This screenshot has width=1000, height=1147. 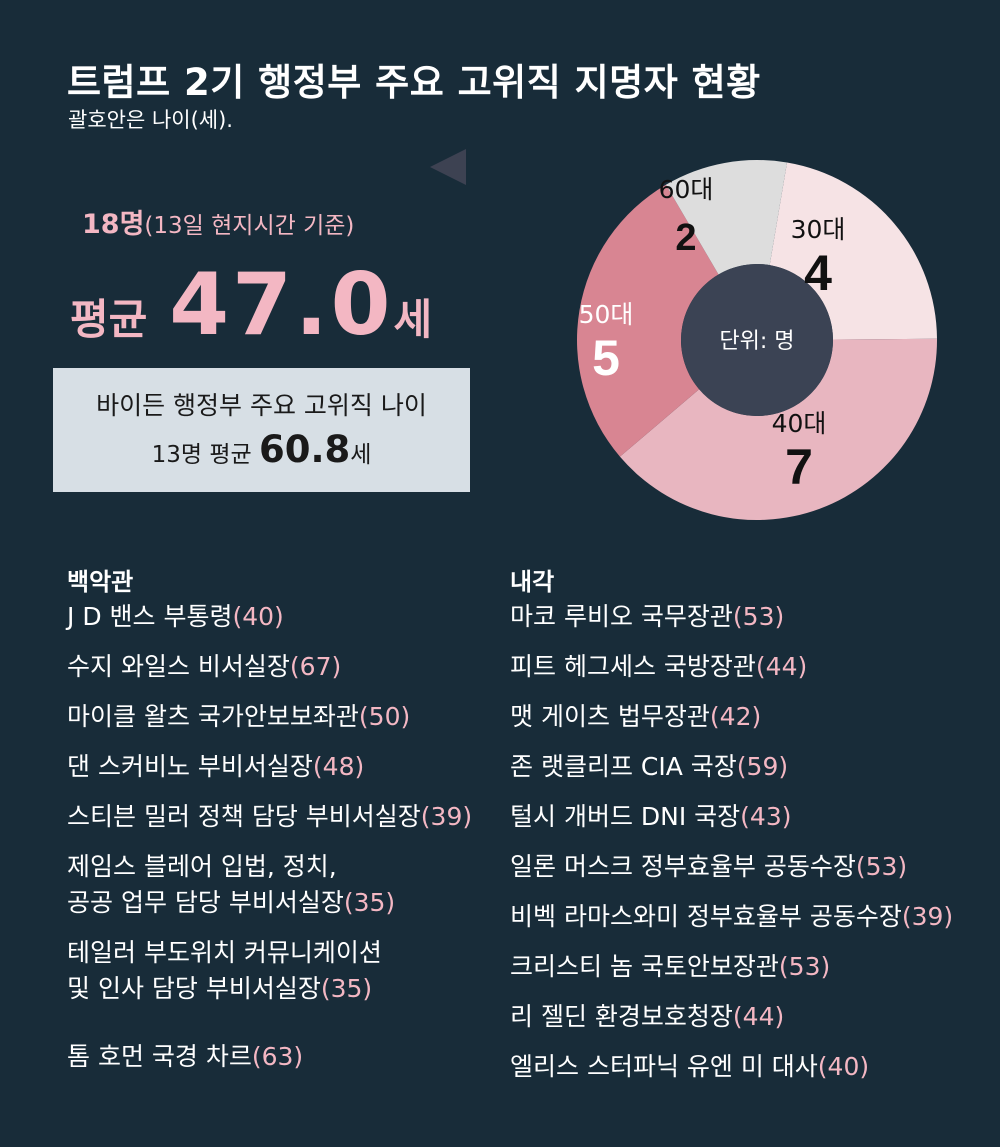 What do you see at coordinates (621, 616) in the screenshot?
I see `nominee-name: 마코 루비오 국무장관` at bounding box center [621, 616].